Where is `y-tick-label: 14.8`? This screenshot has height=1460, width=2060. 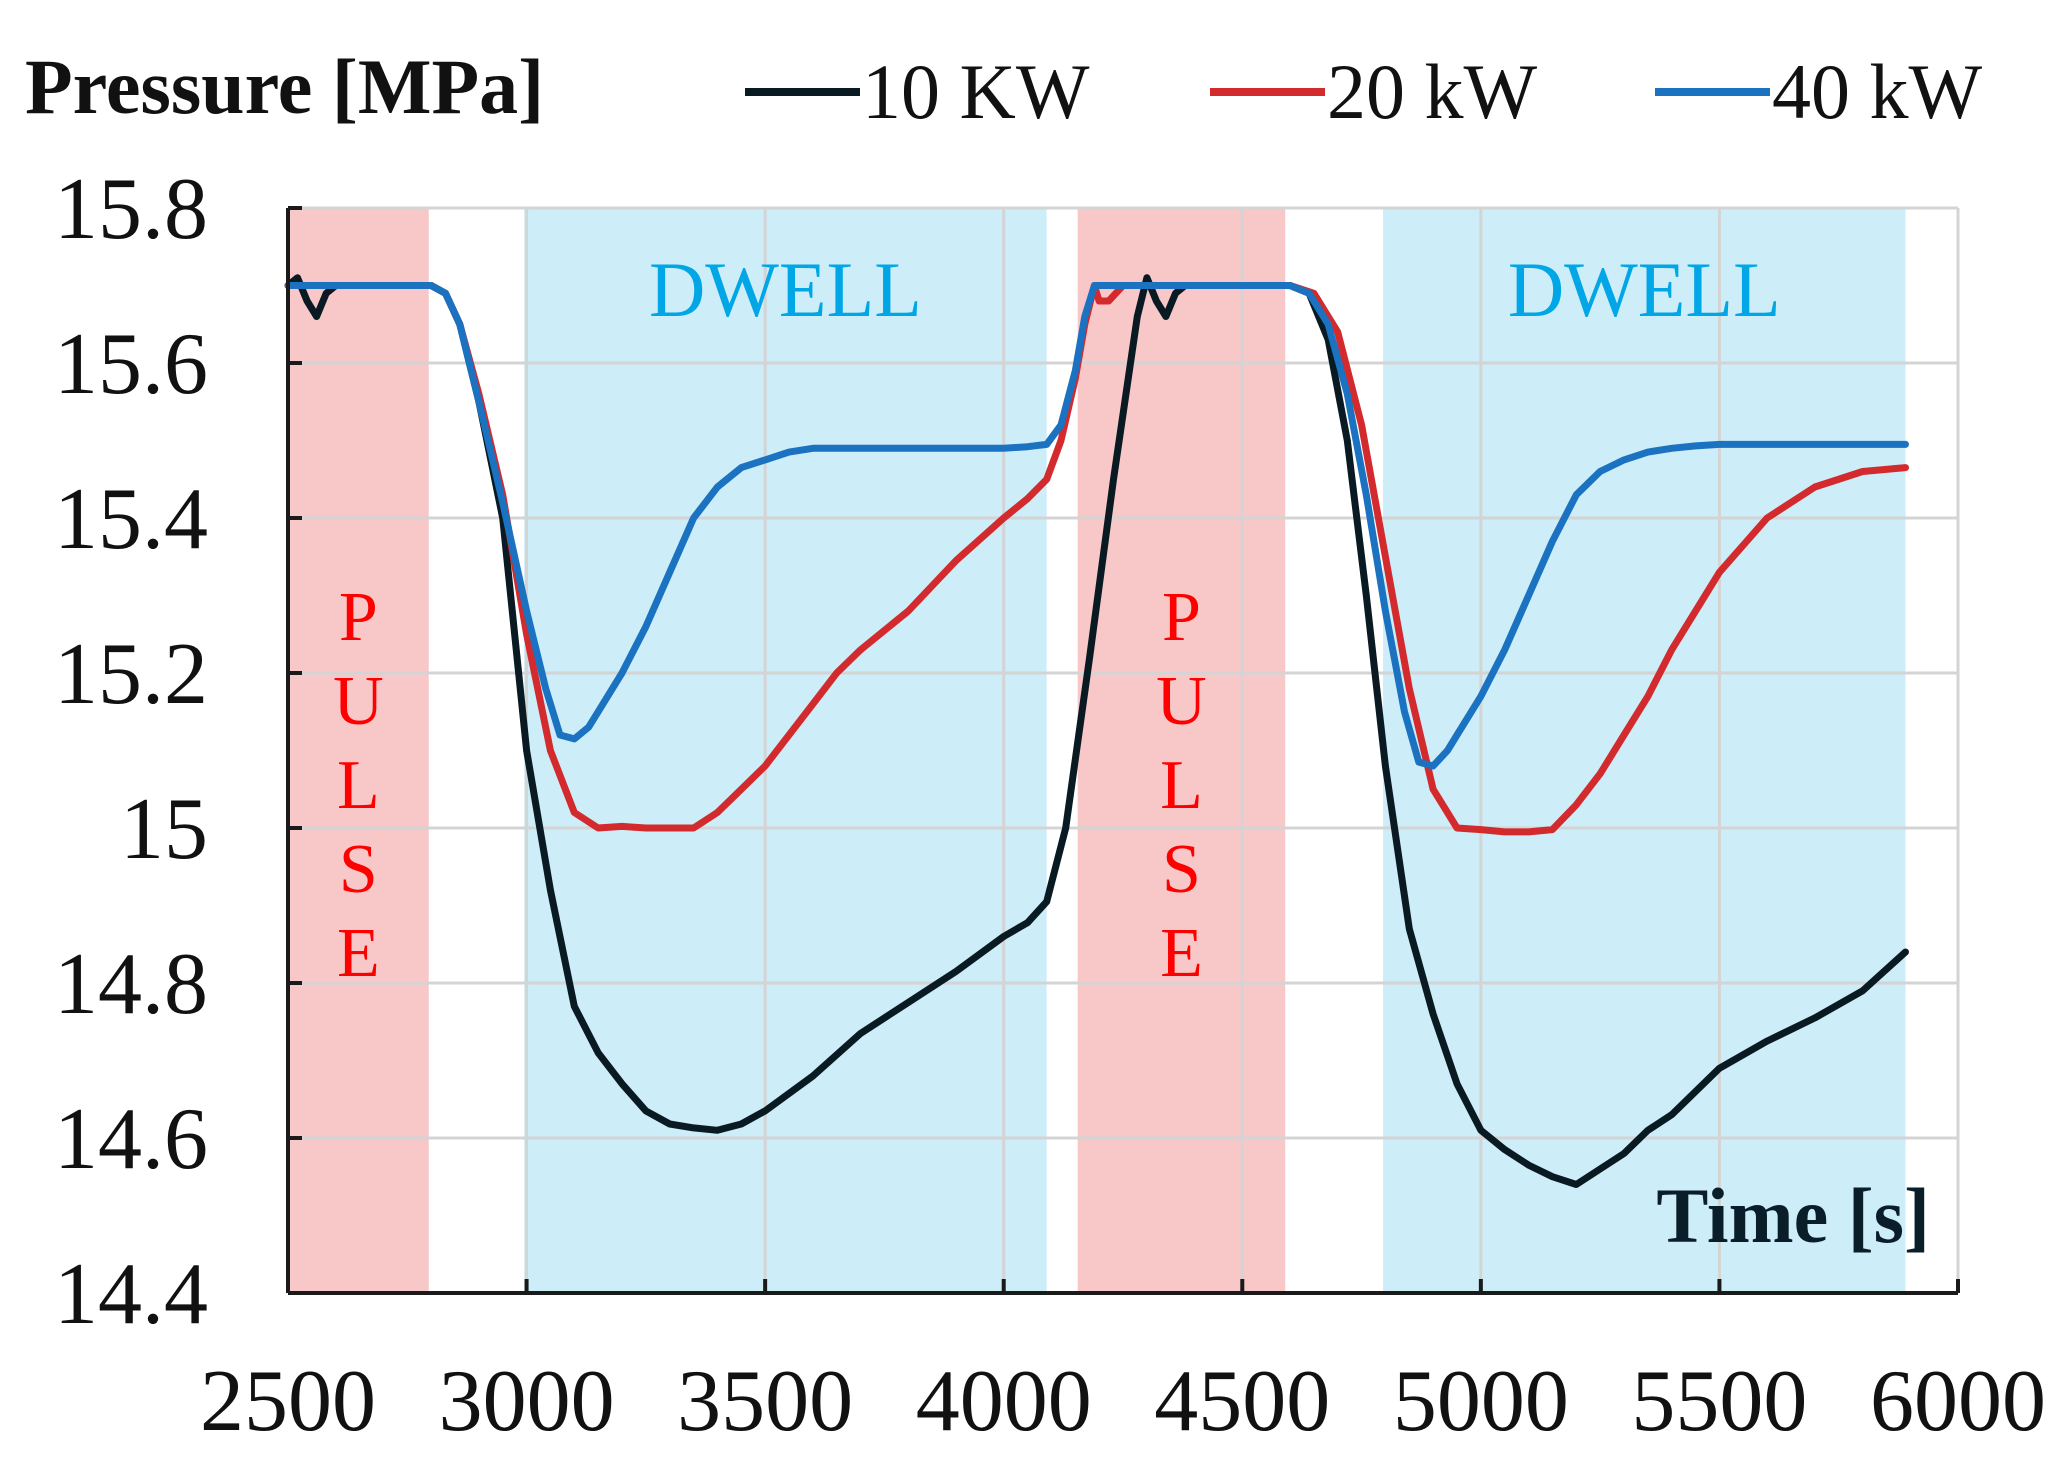 y-tick-label: 14.8 is located at coordinates (131, 984).